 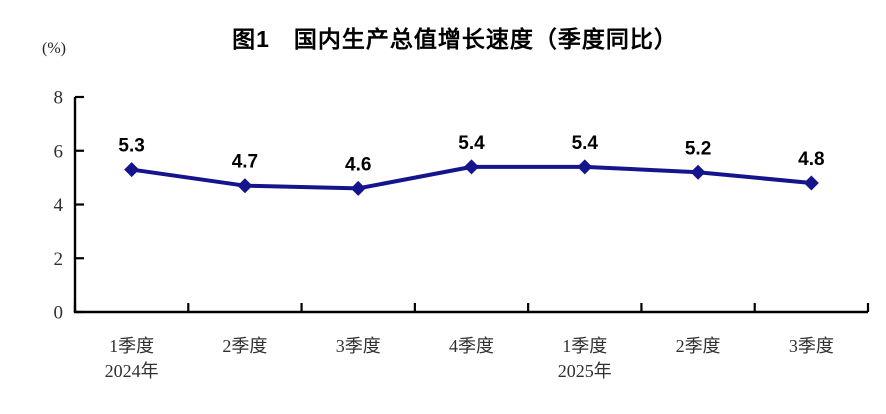 I want to click on y-tick-label: 4, so click(x=59, y=205).